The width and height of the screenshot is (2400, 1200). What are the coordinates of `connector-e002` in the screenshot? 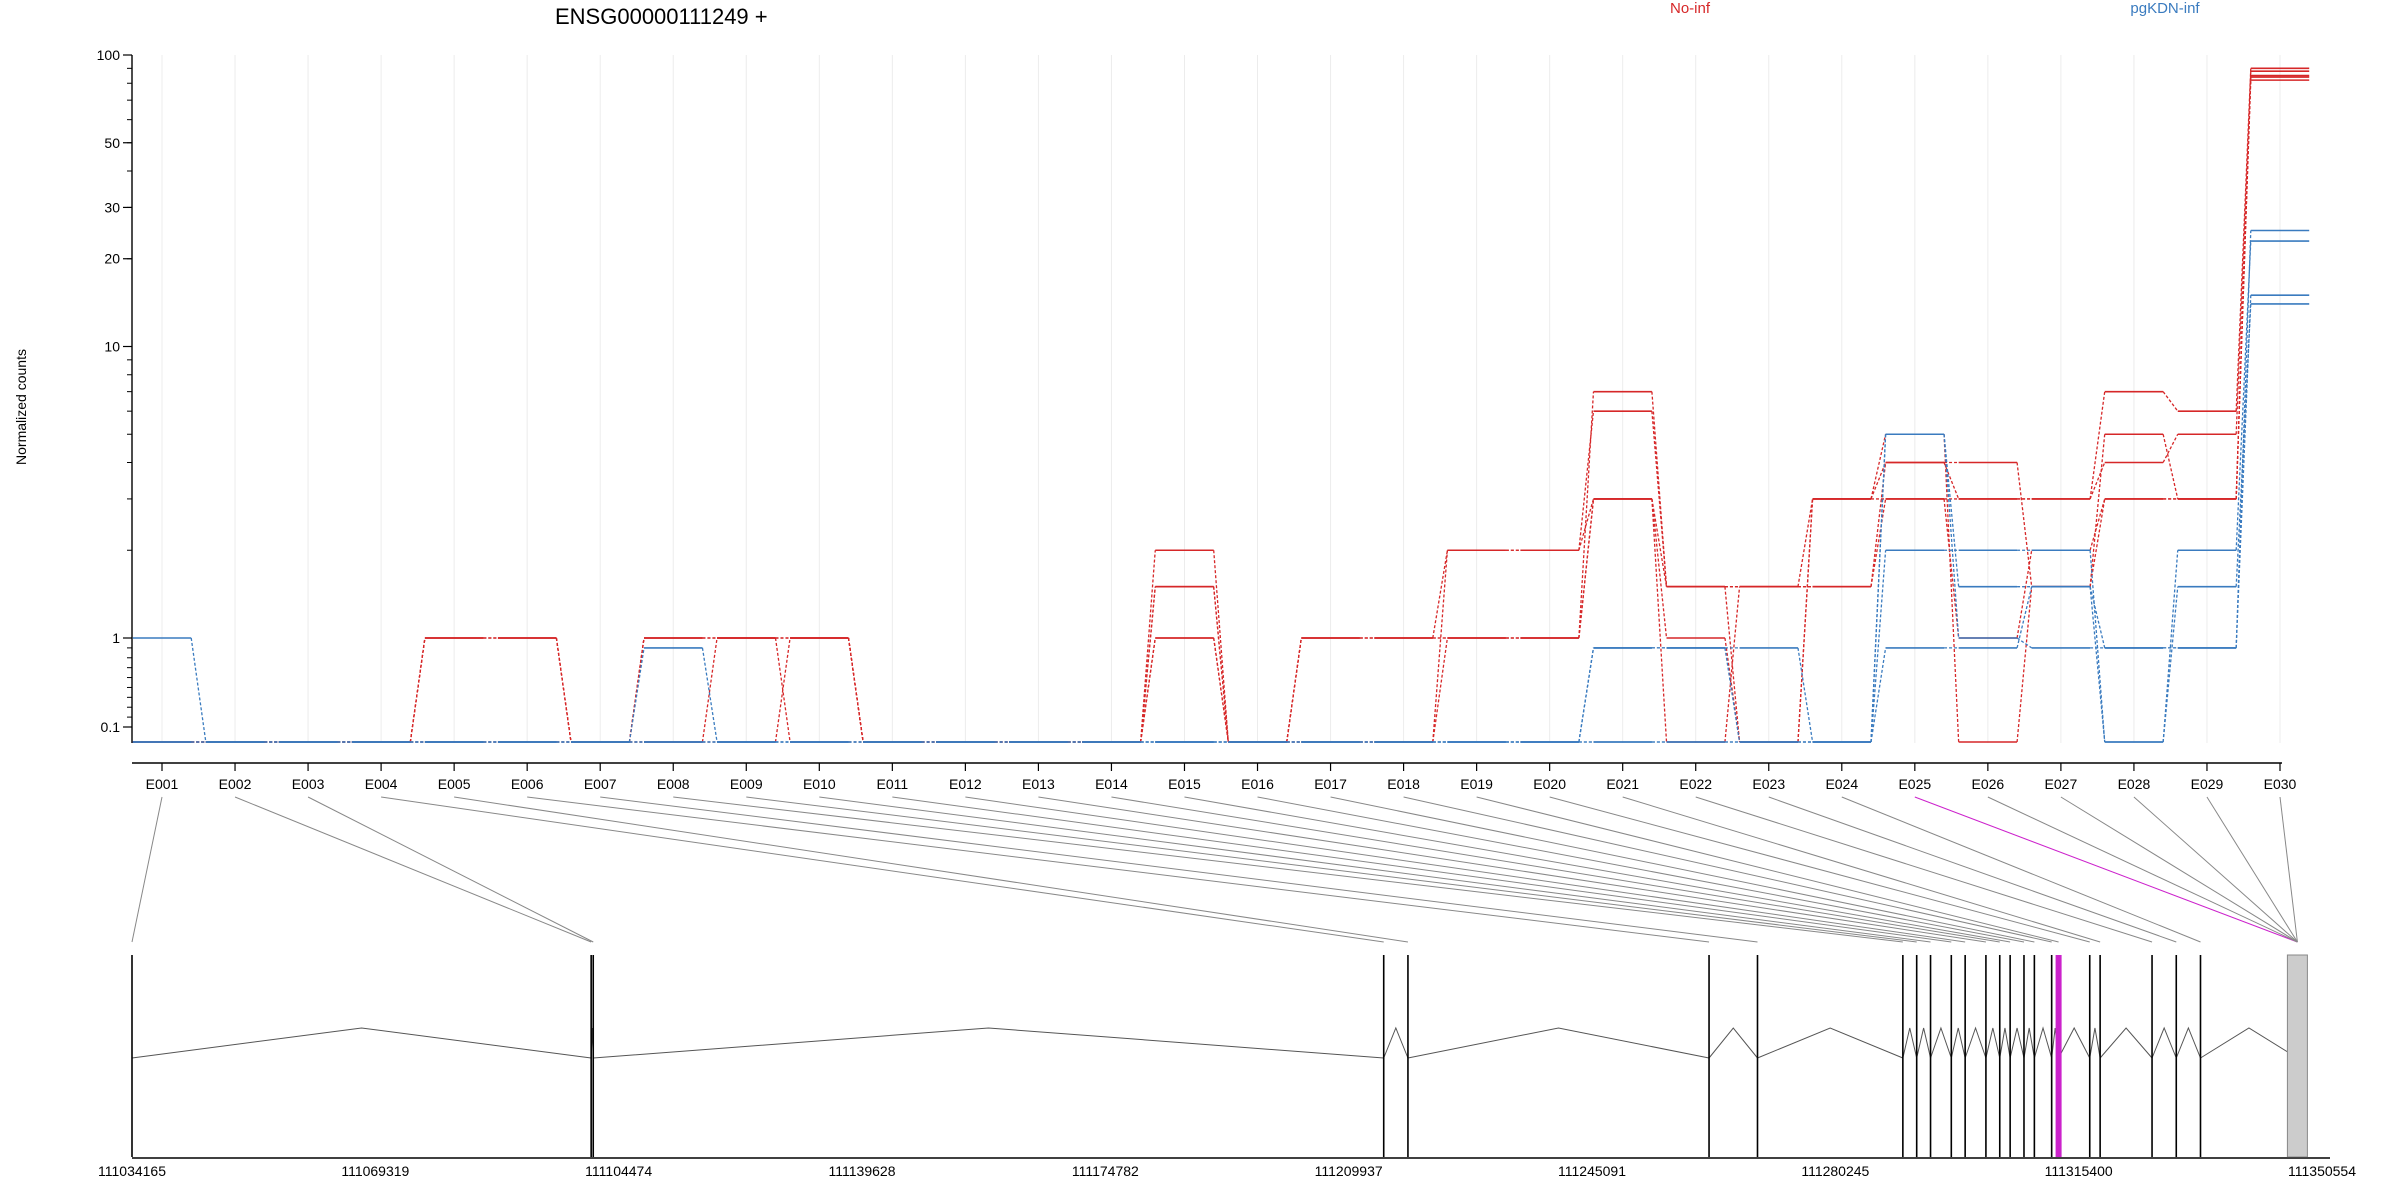 It's located at (413, 869).